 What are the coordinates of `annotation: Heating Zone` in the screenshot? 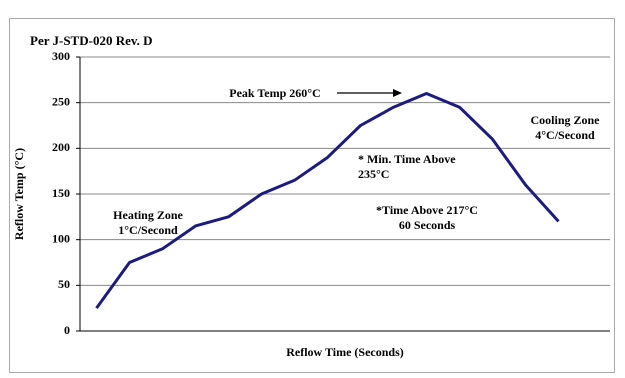 It's located at (148, 215).